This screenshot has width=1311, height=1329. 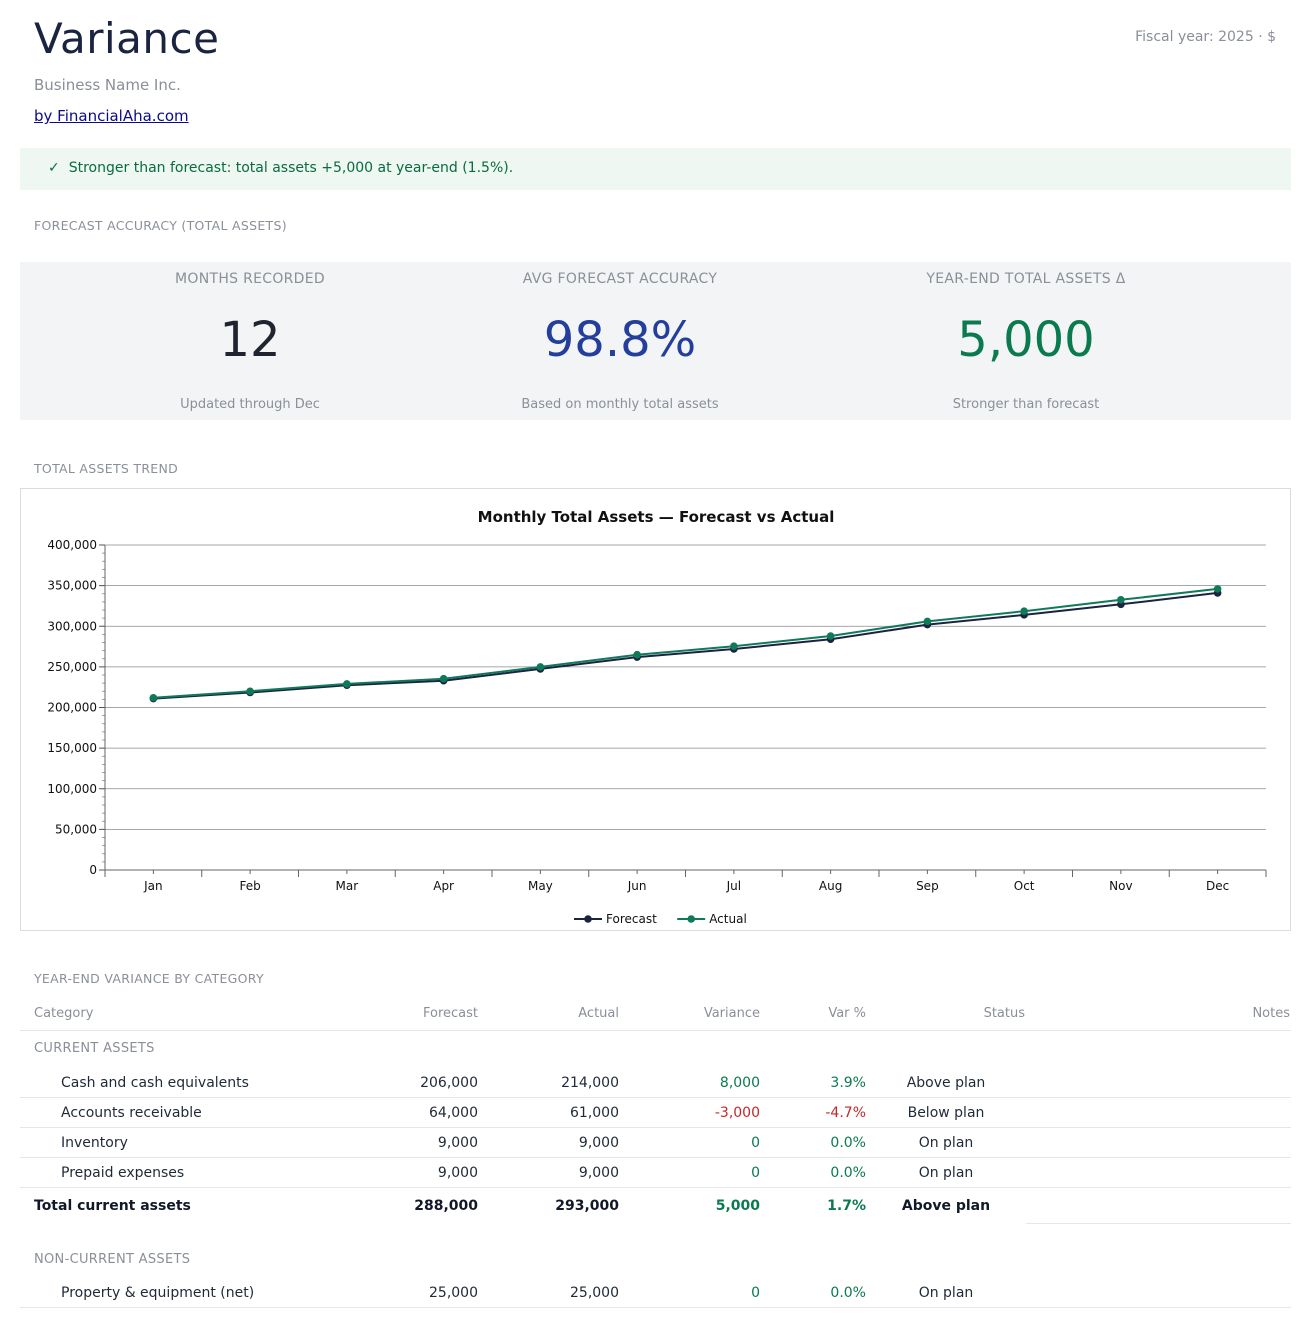 I want to click on x-tick-label: Jan, so click(x=153, y=886).